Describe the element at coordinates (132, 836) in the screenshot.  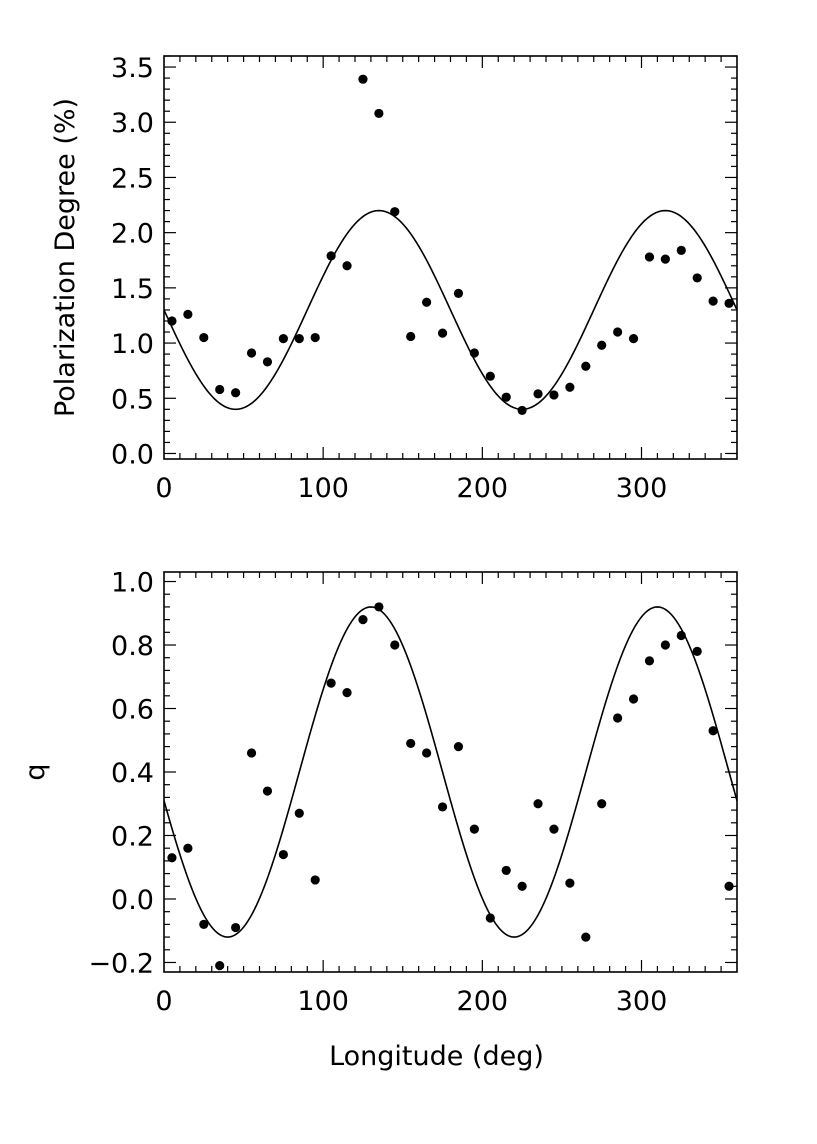
I see `y-tick-label: 0.2` at that location.